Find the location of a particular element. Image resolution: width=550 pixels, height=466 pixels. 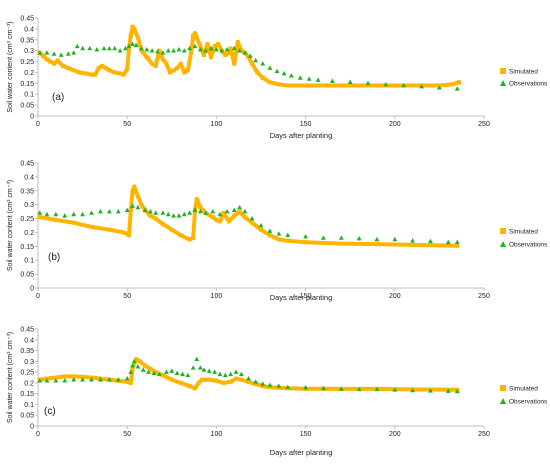

legend-simulated-label: Simulated is located at coordinates (523, 232).